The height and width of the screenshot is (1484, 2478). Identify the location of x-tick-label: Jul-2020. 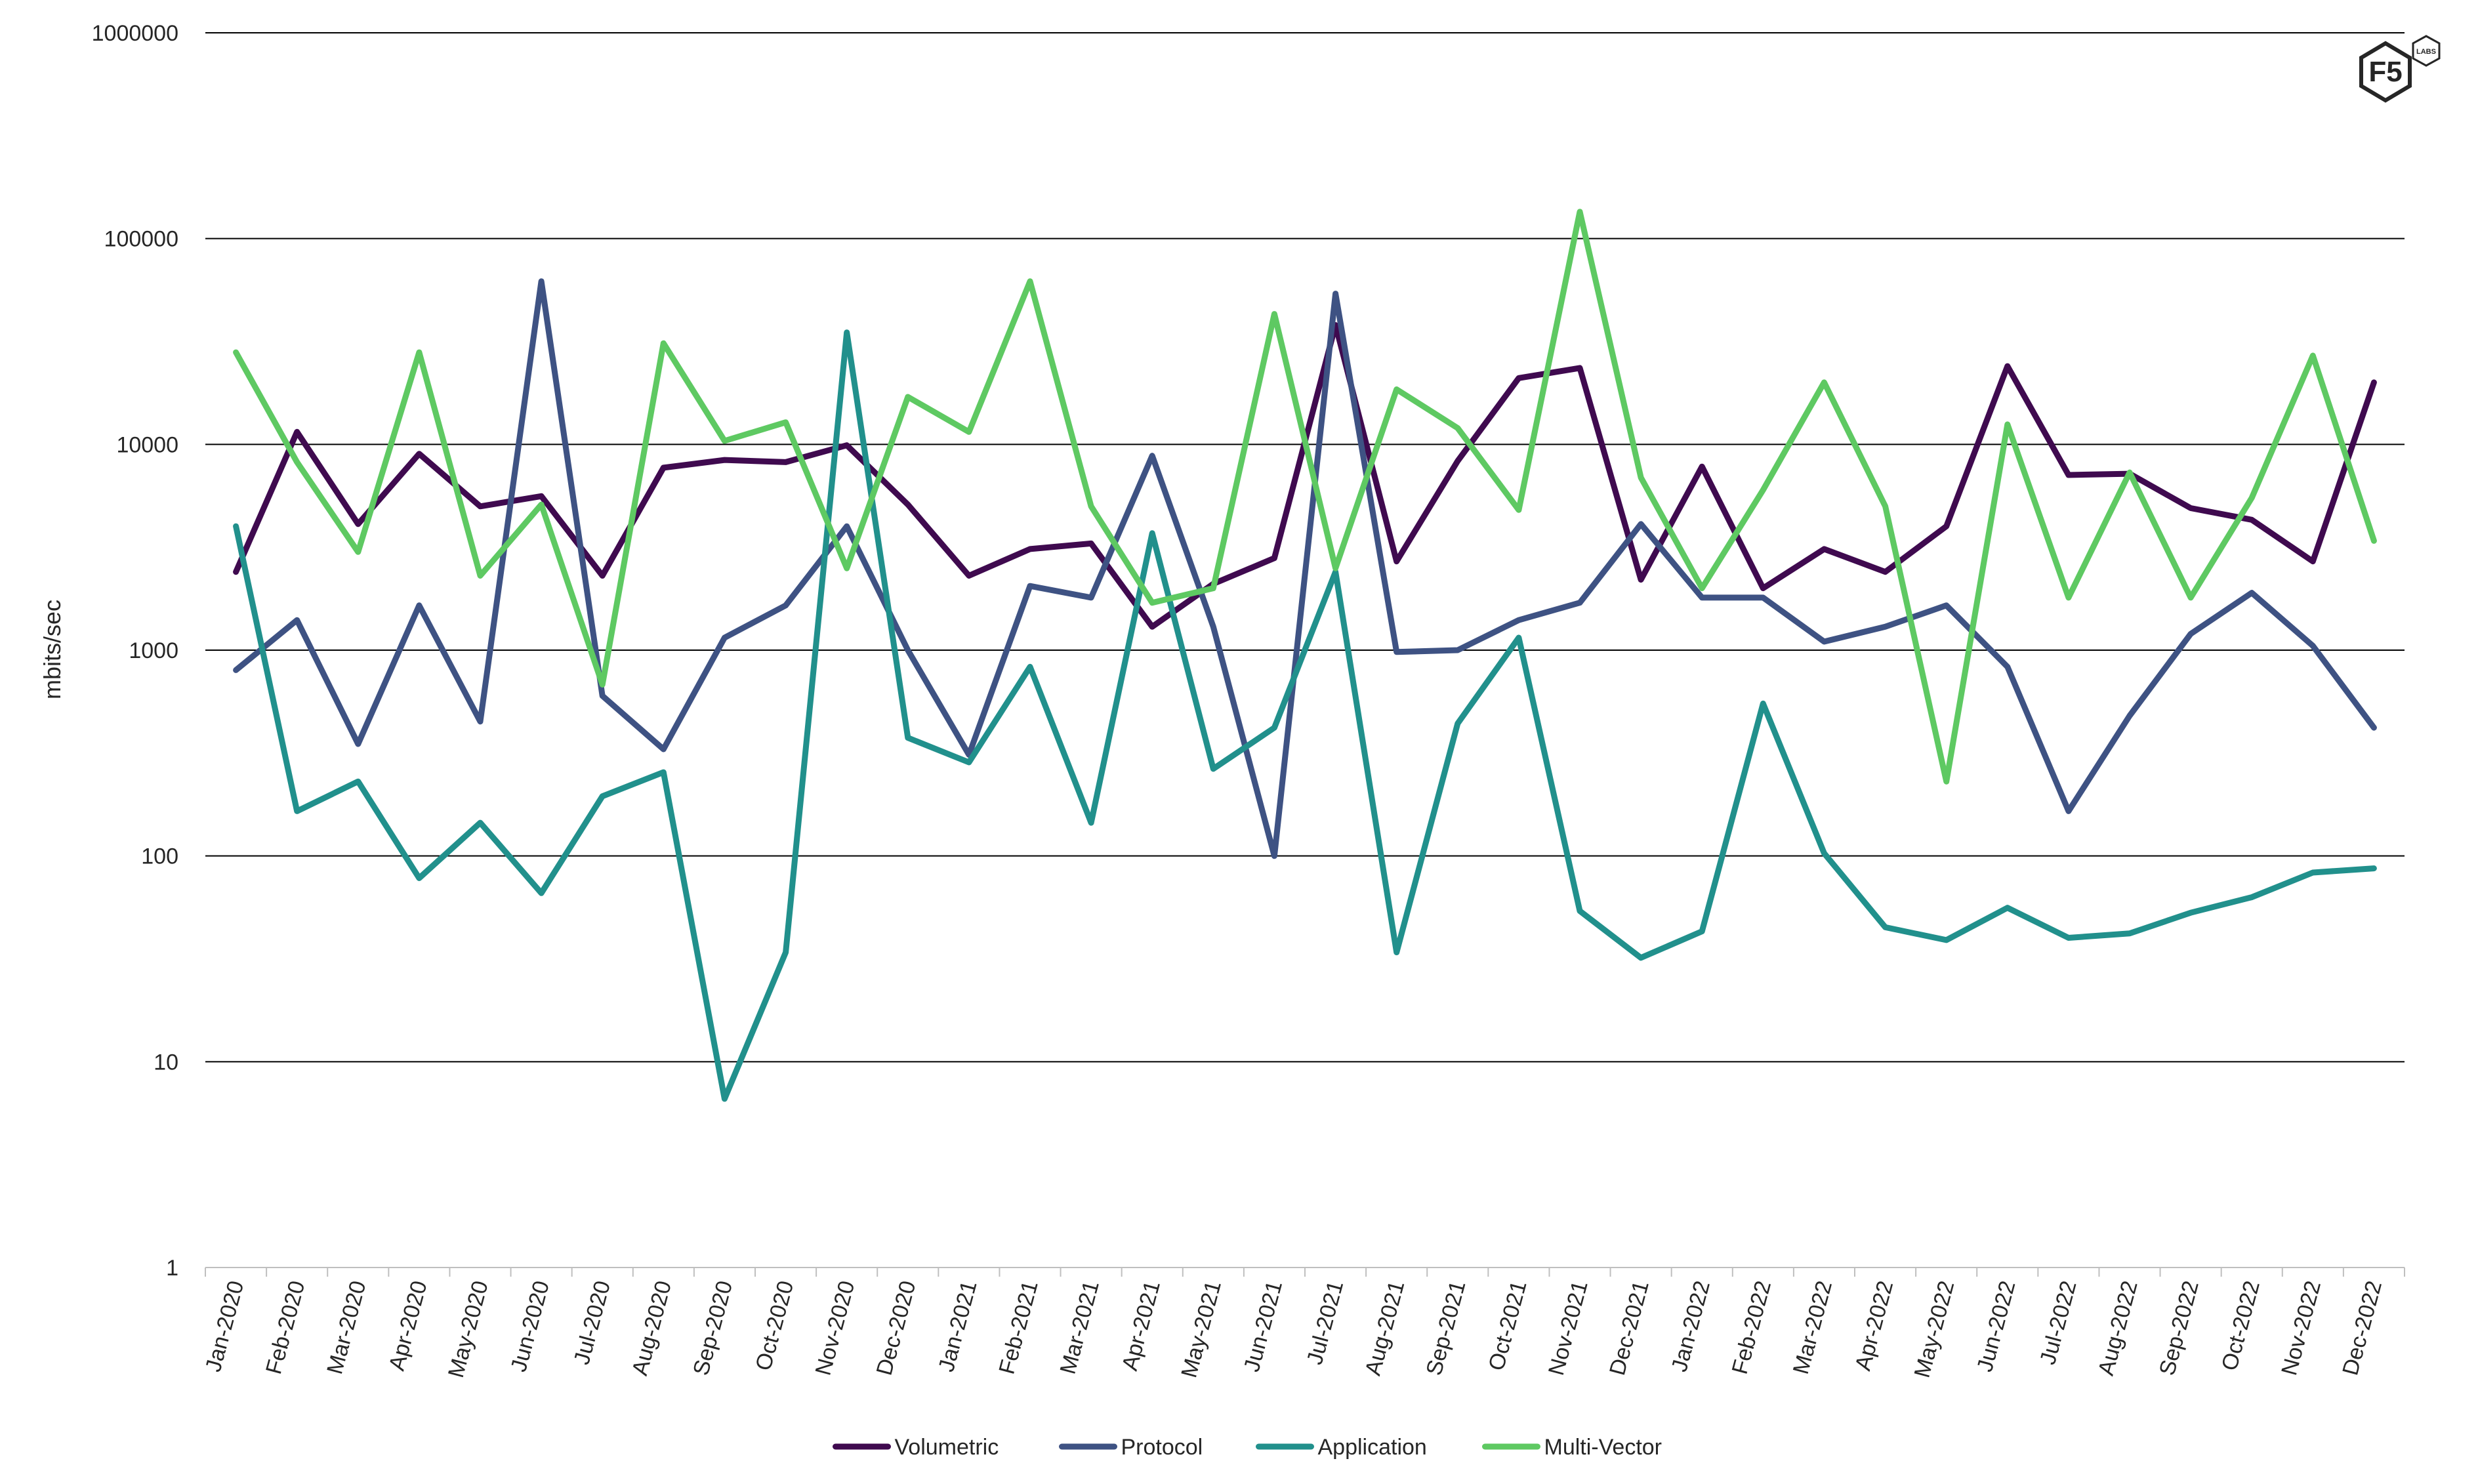
(592, 1322).